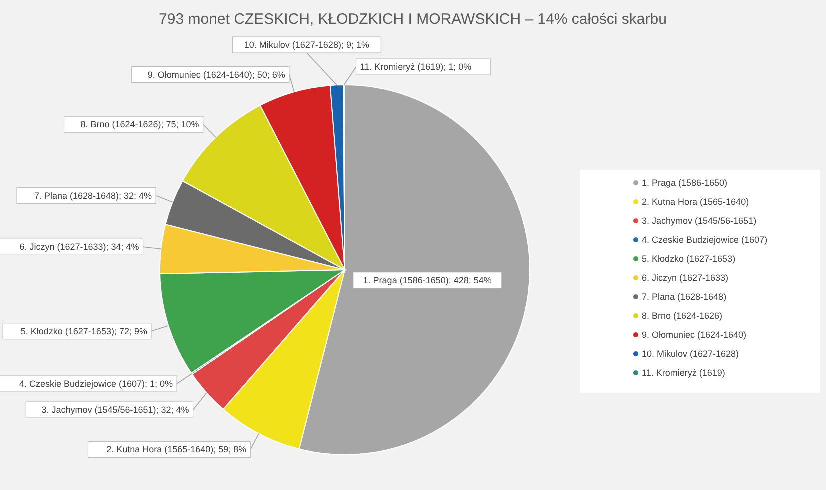 This screenshot has height=490, width=826. Describe the element at coordinates (96, 383) in the screenshot. I see `data-label: 4. Czeskie Budziejowice (1607); 1; 0%` at that location.